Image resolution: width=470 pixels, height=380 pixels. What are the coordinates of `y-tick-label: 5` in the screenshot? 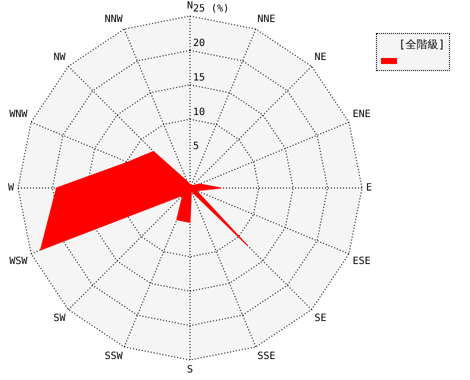 It's located at (196, 146).